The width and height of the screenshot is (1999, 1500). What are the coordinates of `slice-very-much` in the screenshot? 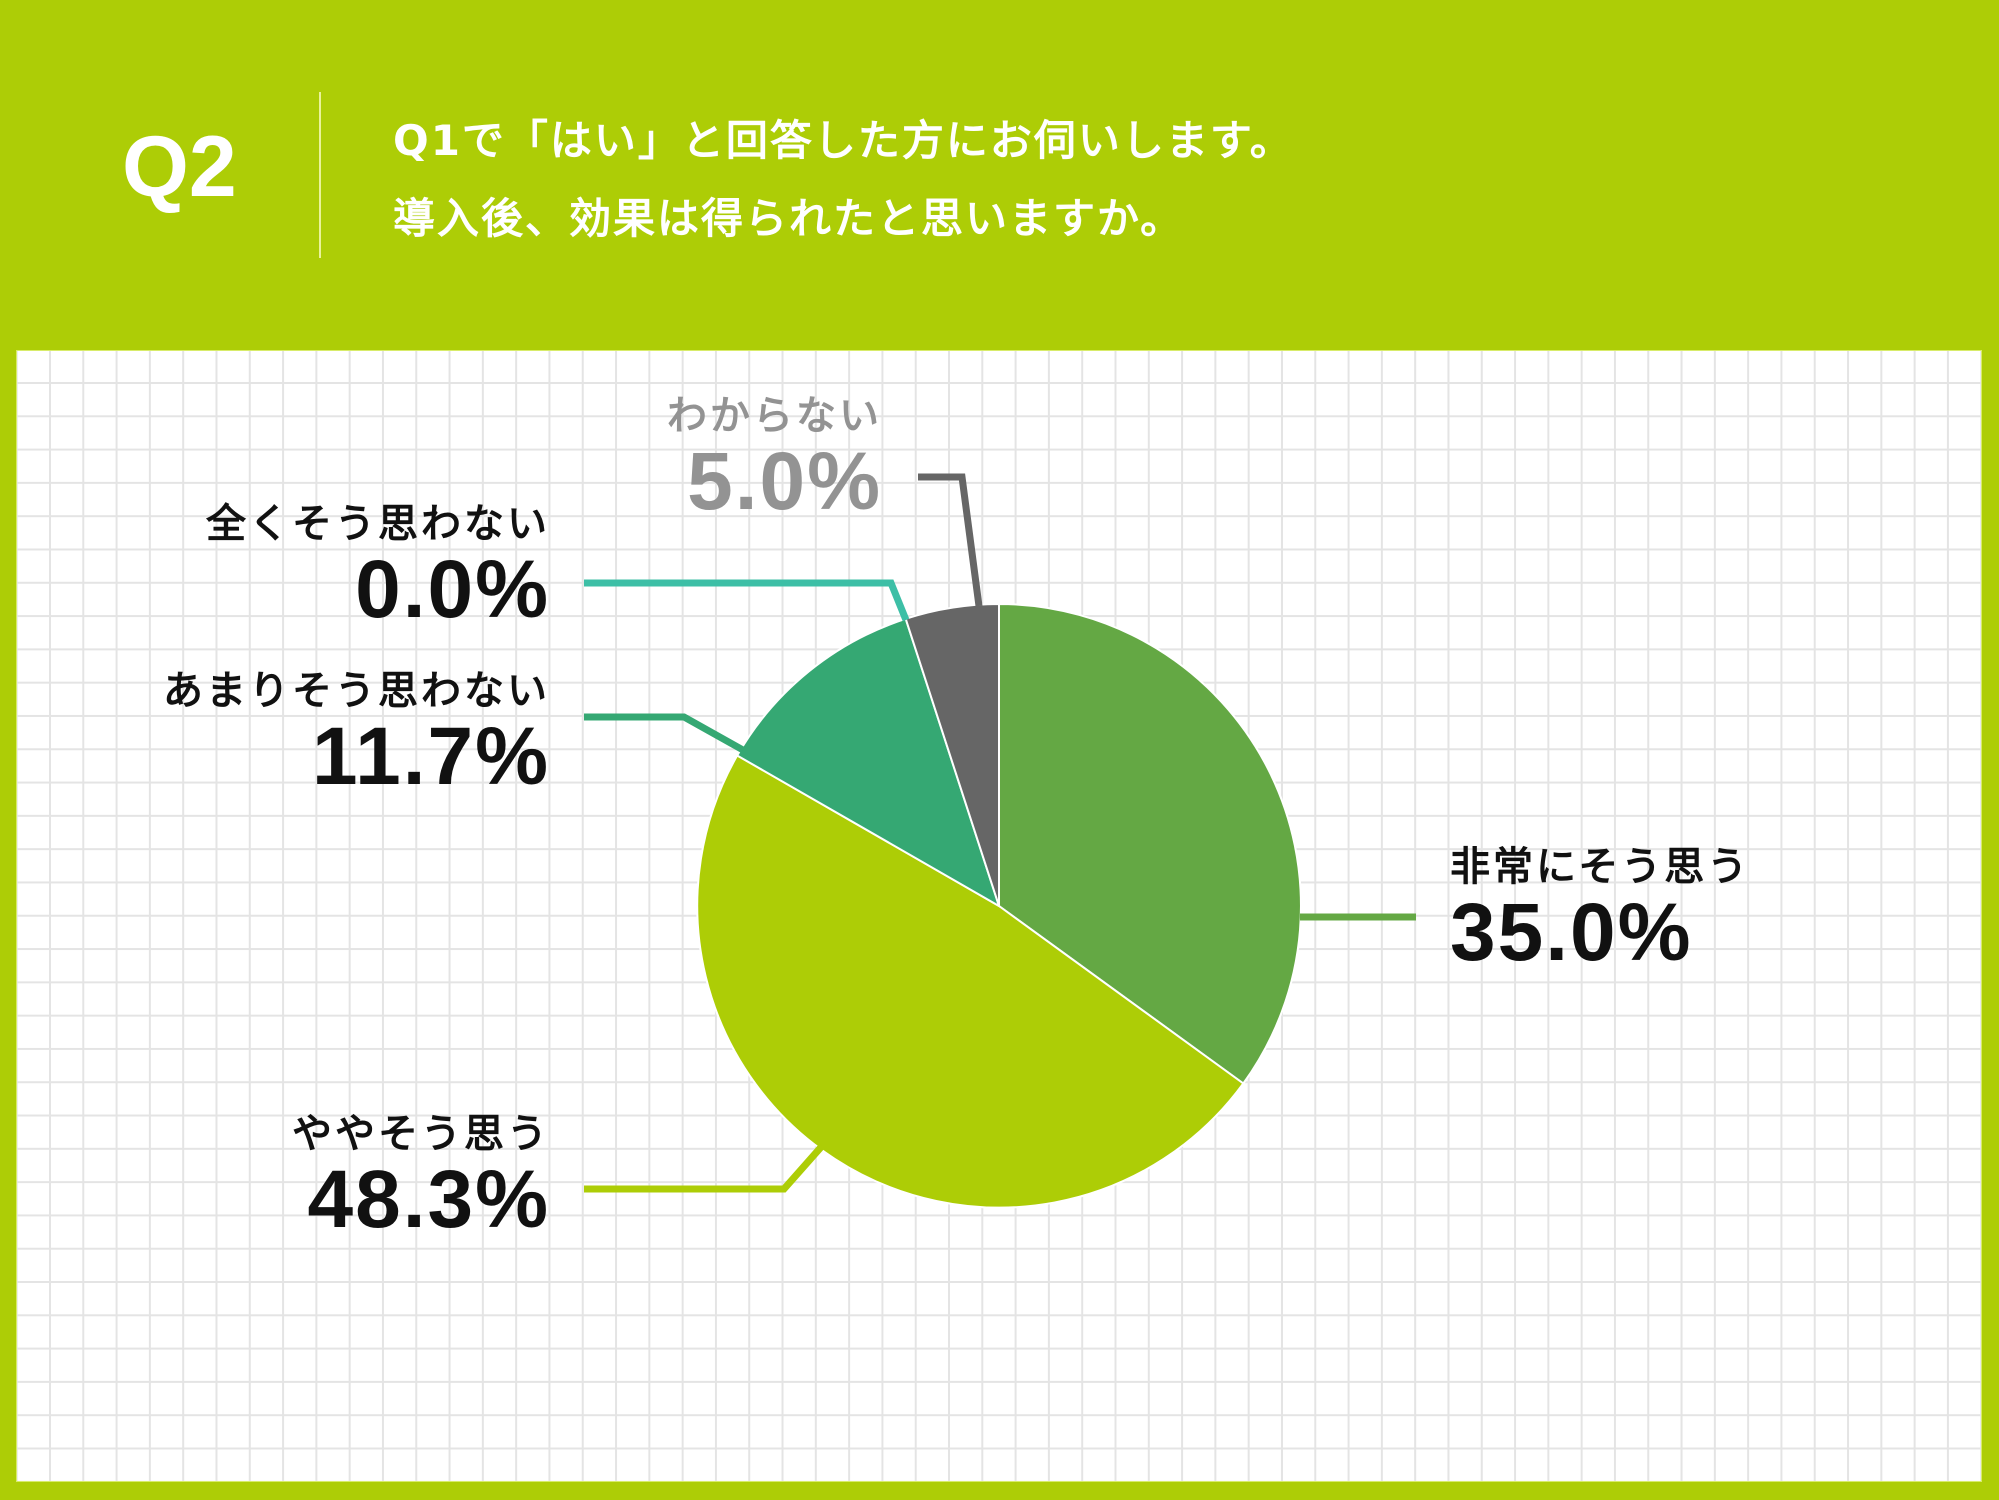 It's located at (1150, 843).